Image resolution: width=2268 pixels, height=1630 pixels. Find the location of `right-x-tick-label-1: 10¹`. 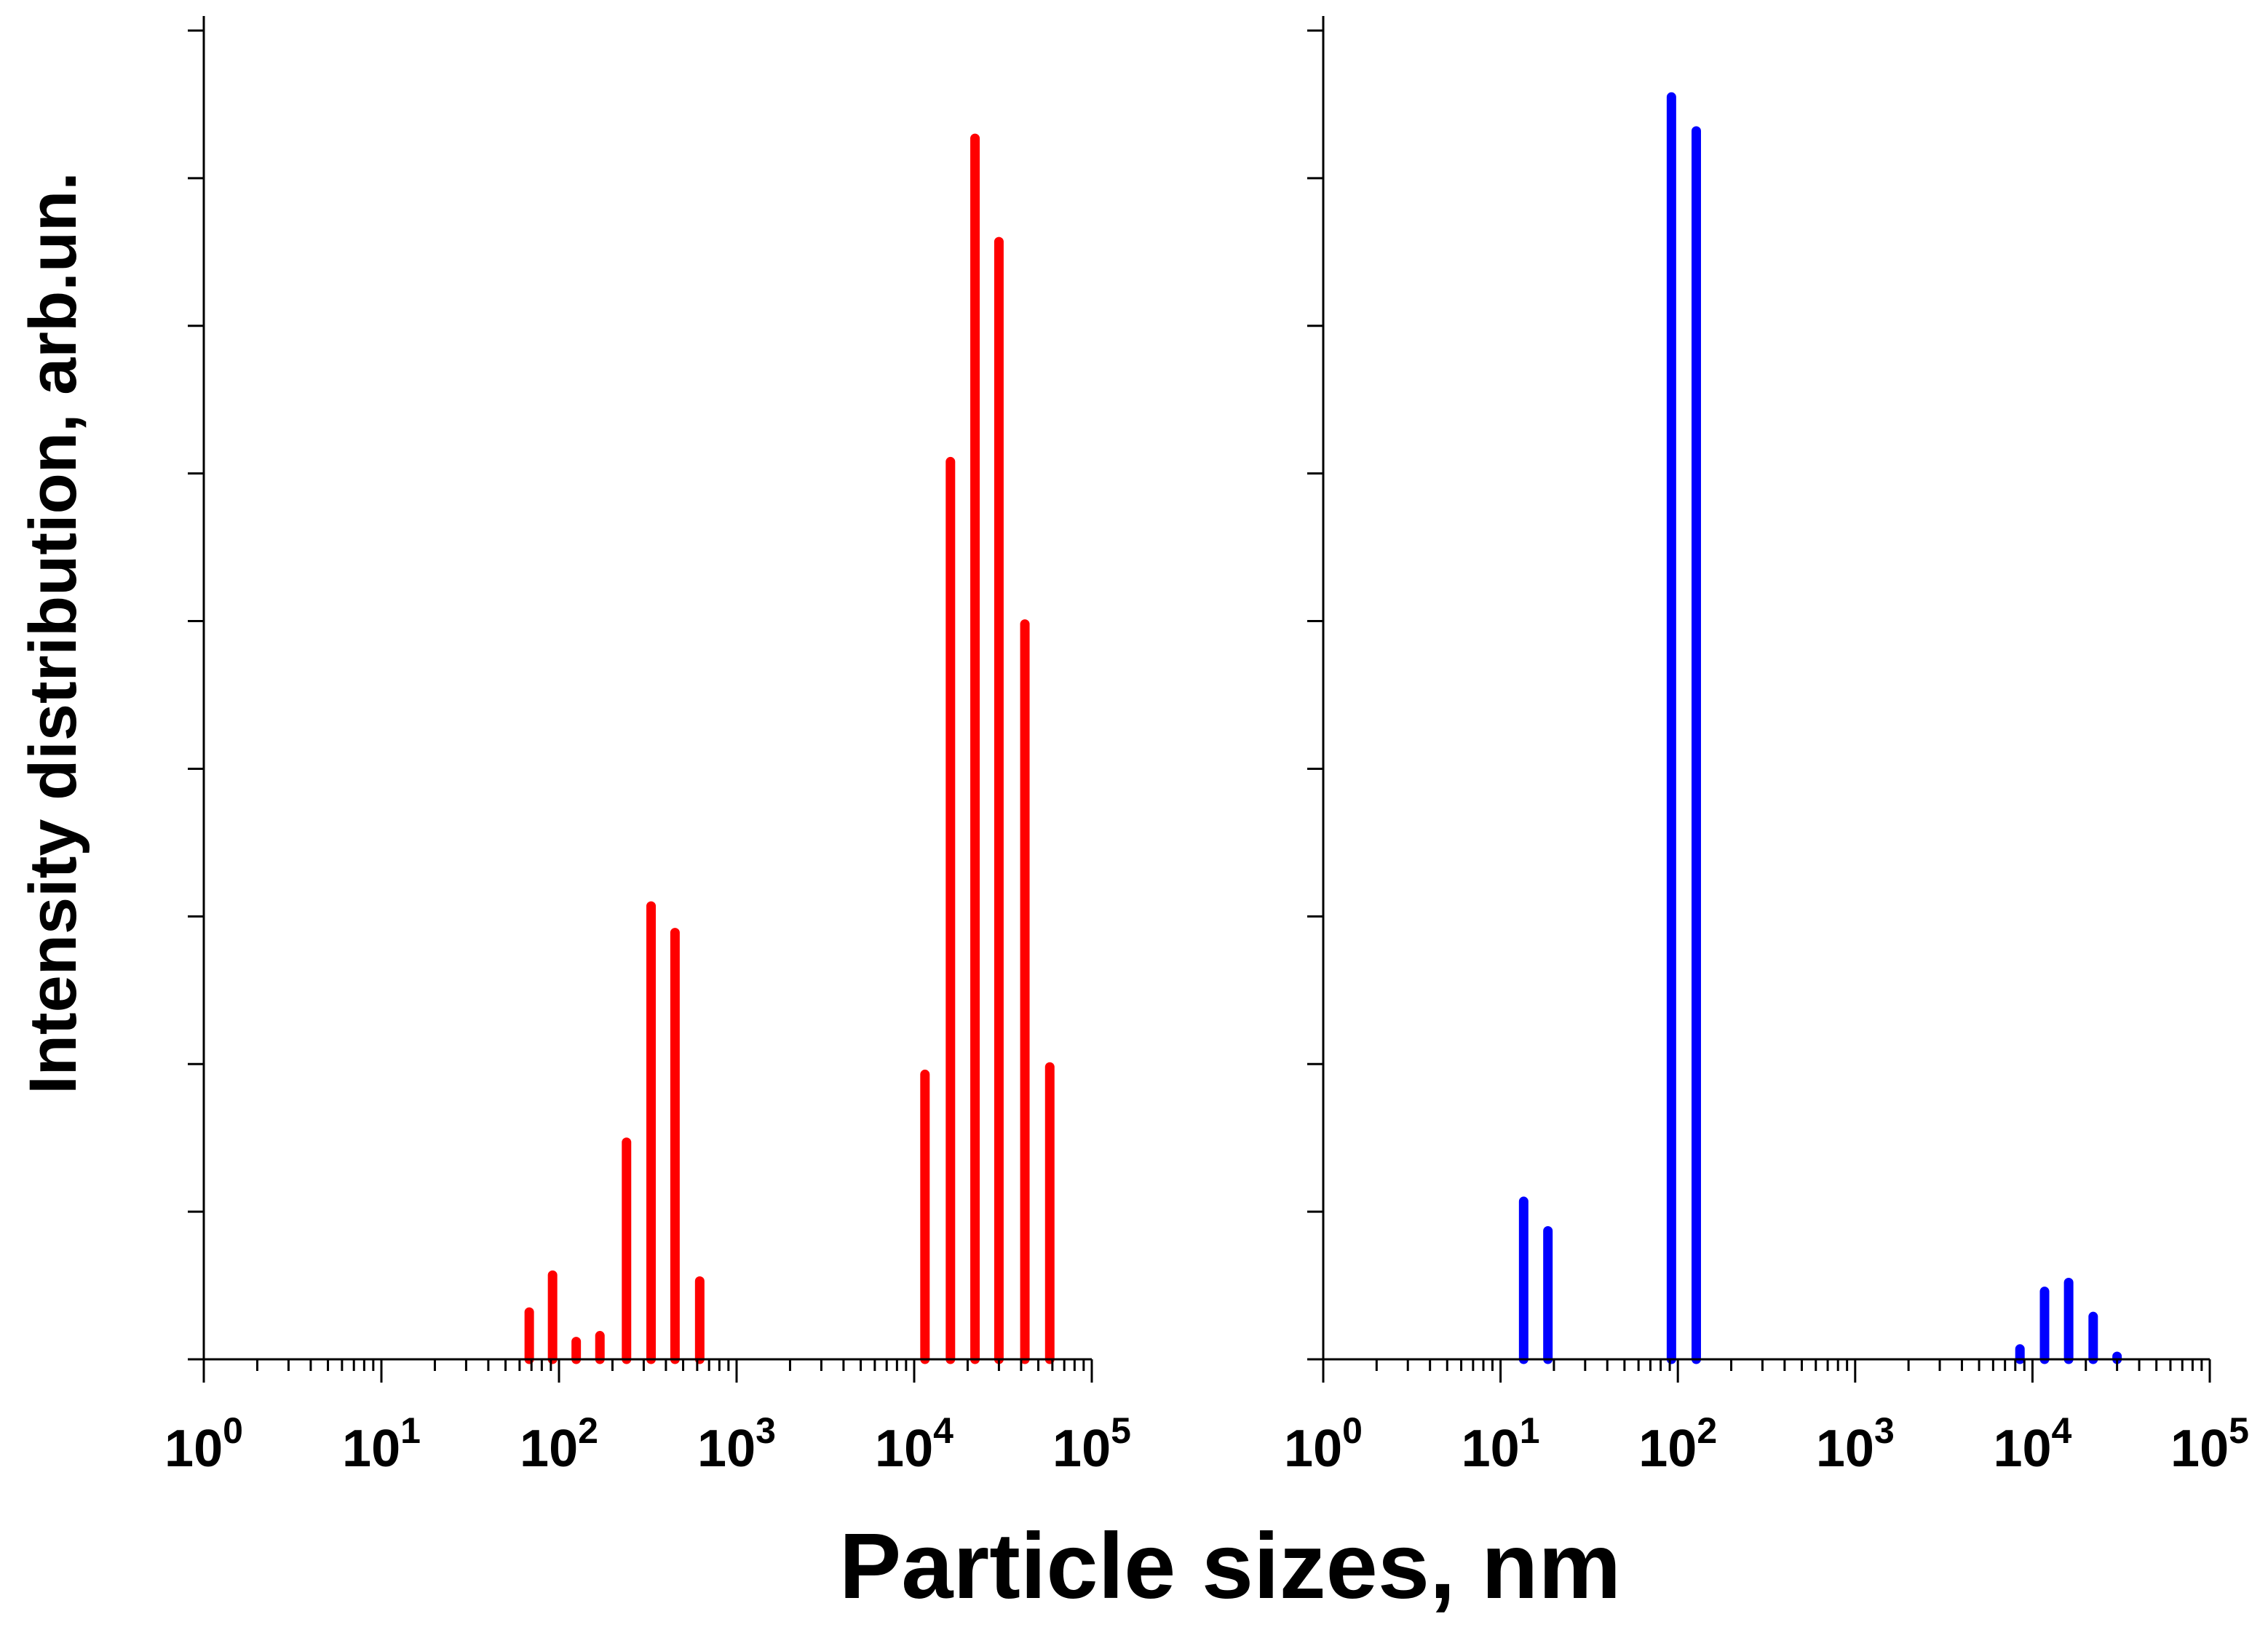

right-x-tick-label-1: 10¹ is located at coordinates (1501, 1444).